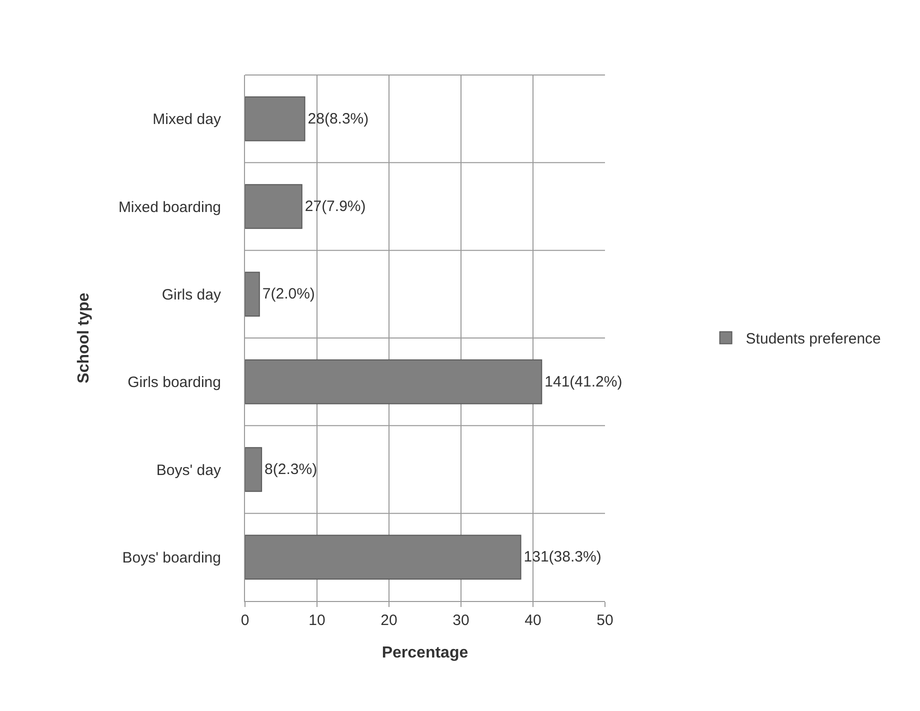  I want to click on y-tick-label: Mixed boarding, so click(169, 207).